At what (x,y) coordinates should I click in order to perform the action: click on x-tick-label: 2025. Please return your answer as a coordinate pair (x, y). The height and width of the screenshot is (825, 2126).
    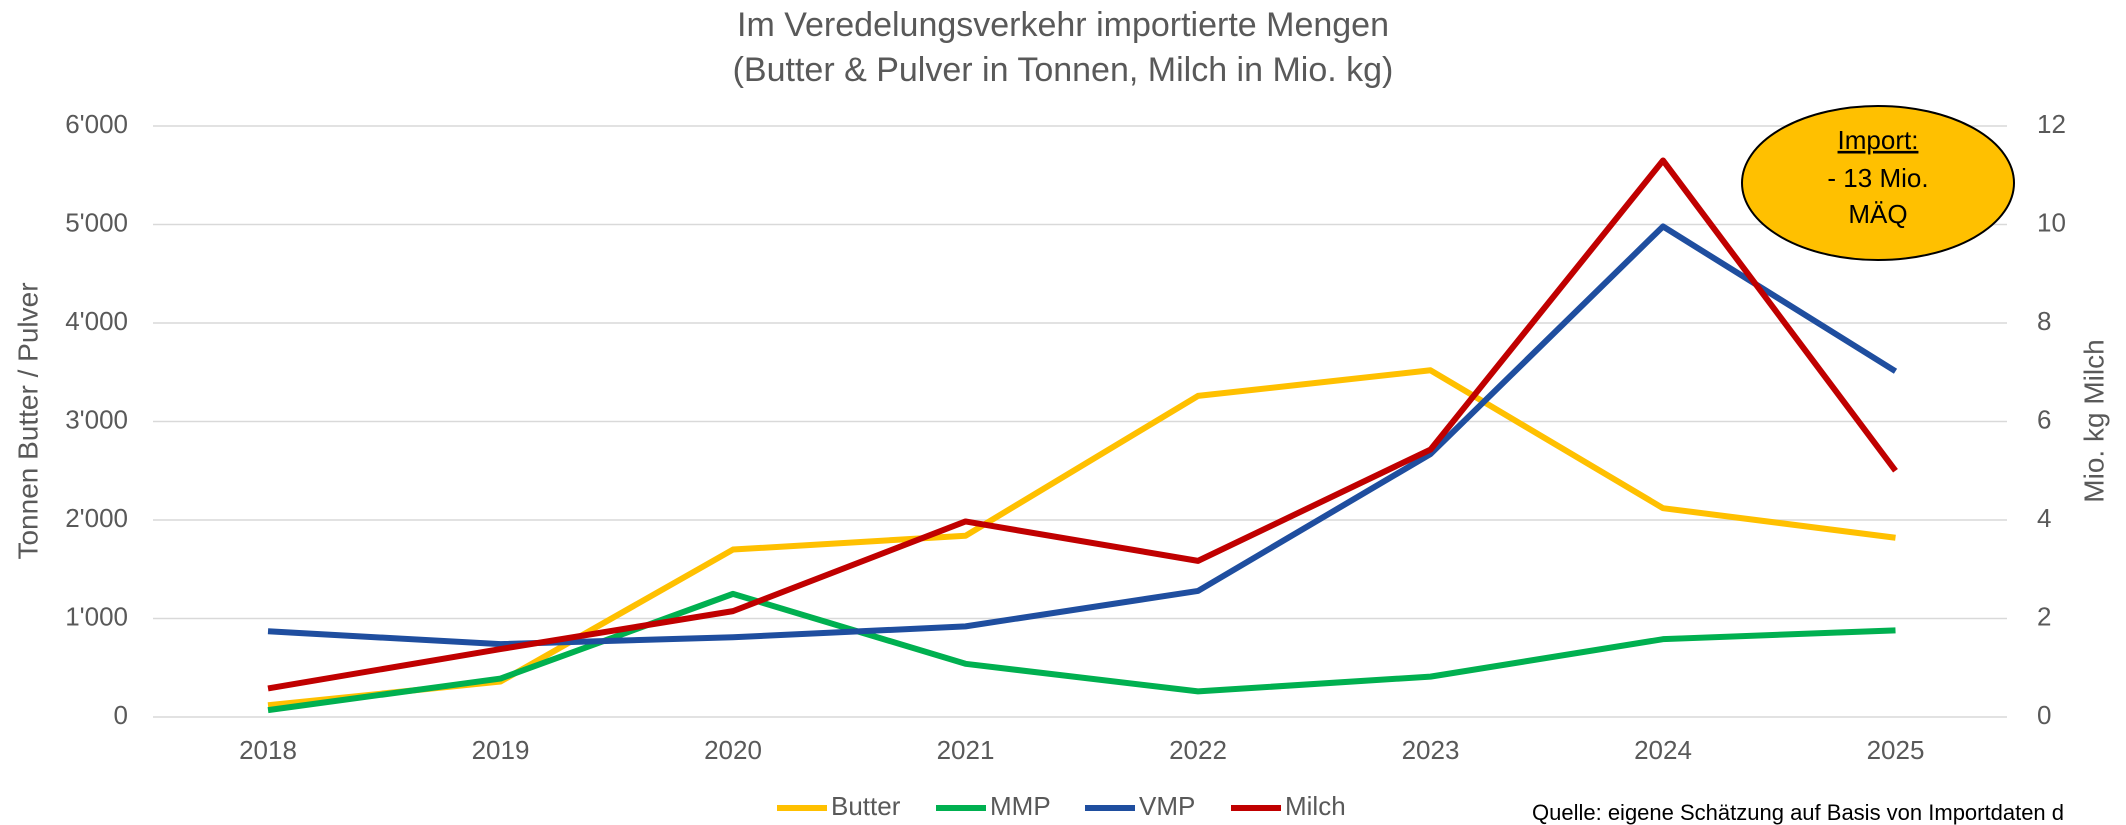
    Looking at the image, I should click on (1896, 750).